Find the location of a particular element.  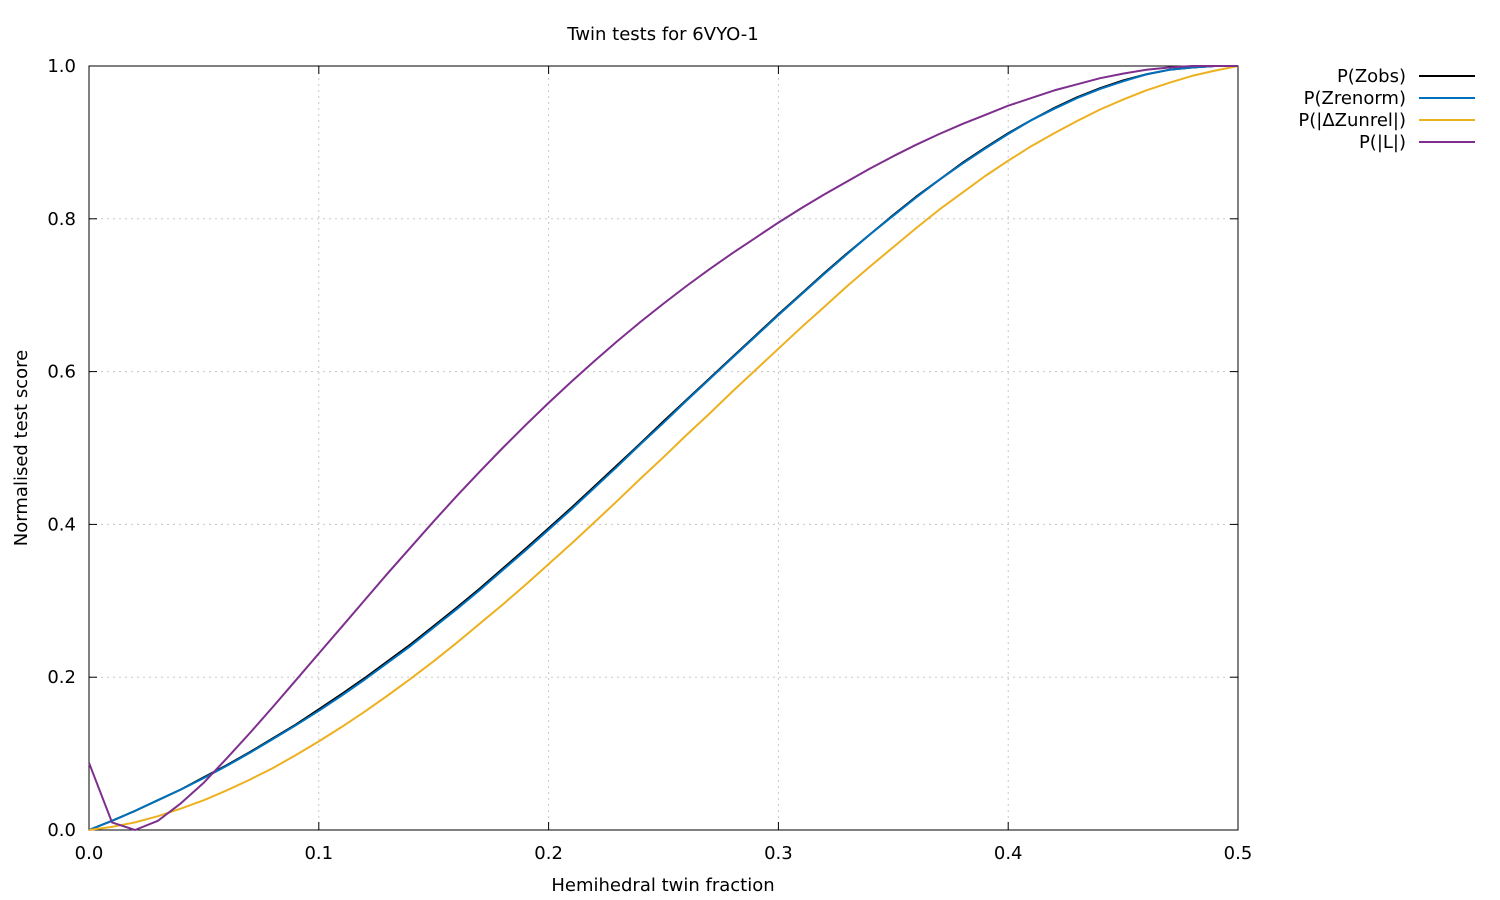

chart-title: Twin tests for 6VYO-1 is located at coordinates (662, 34).